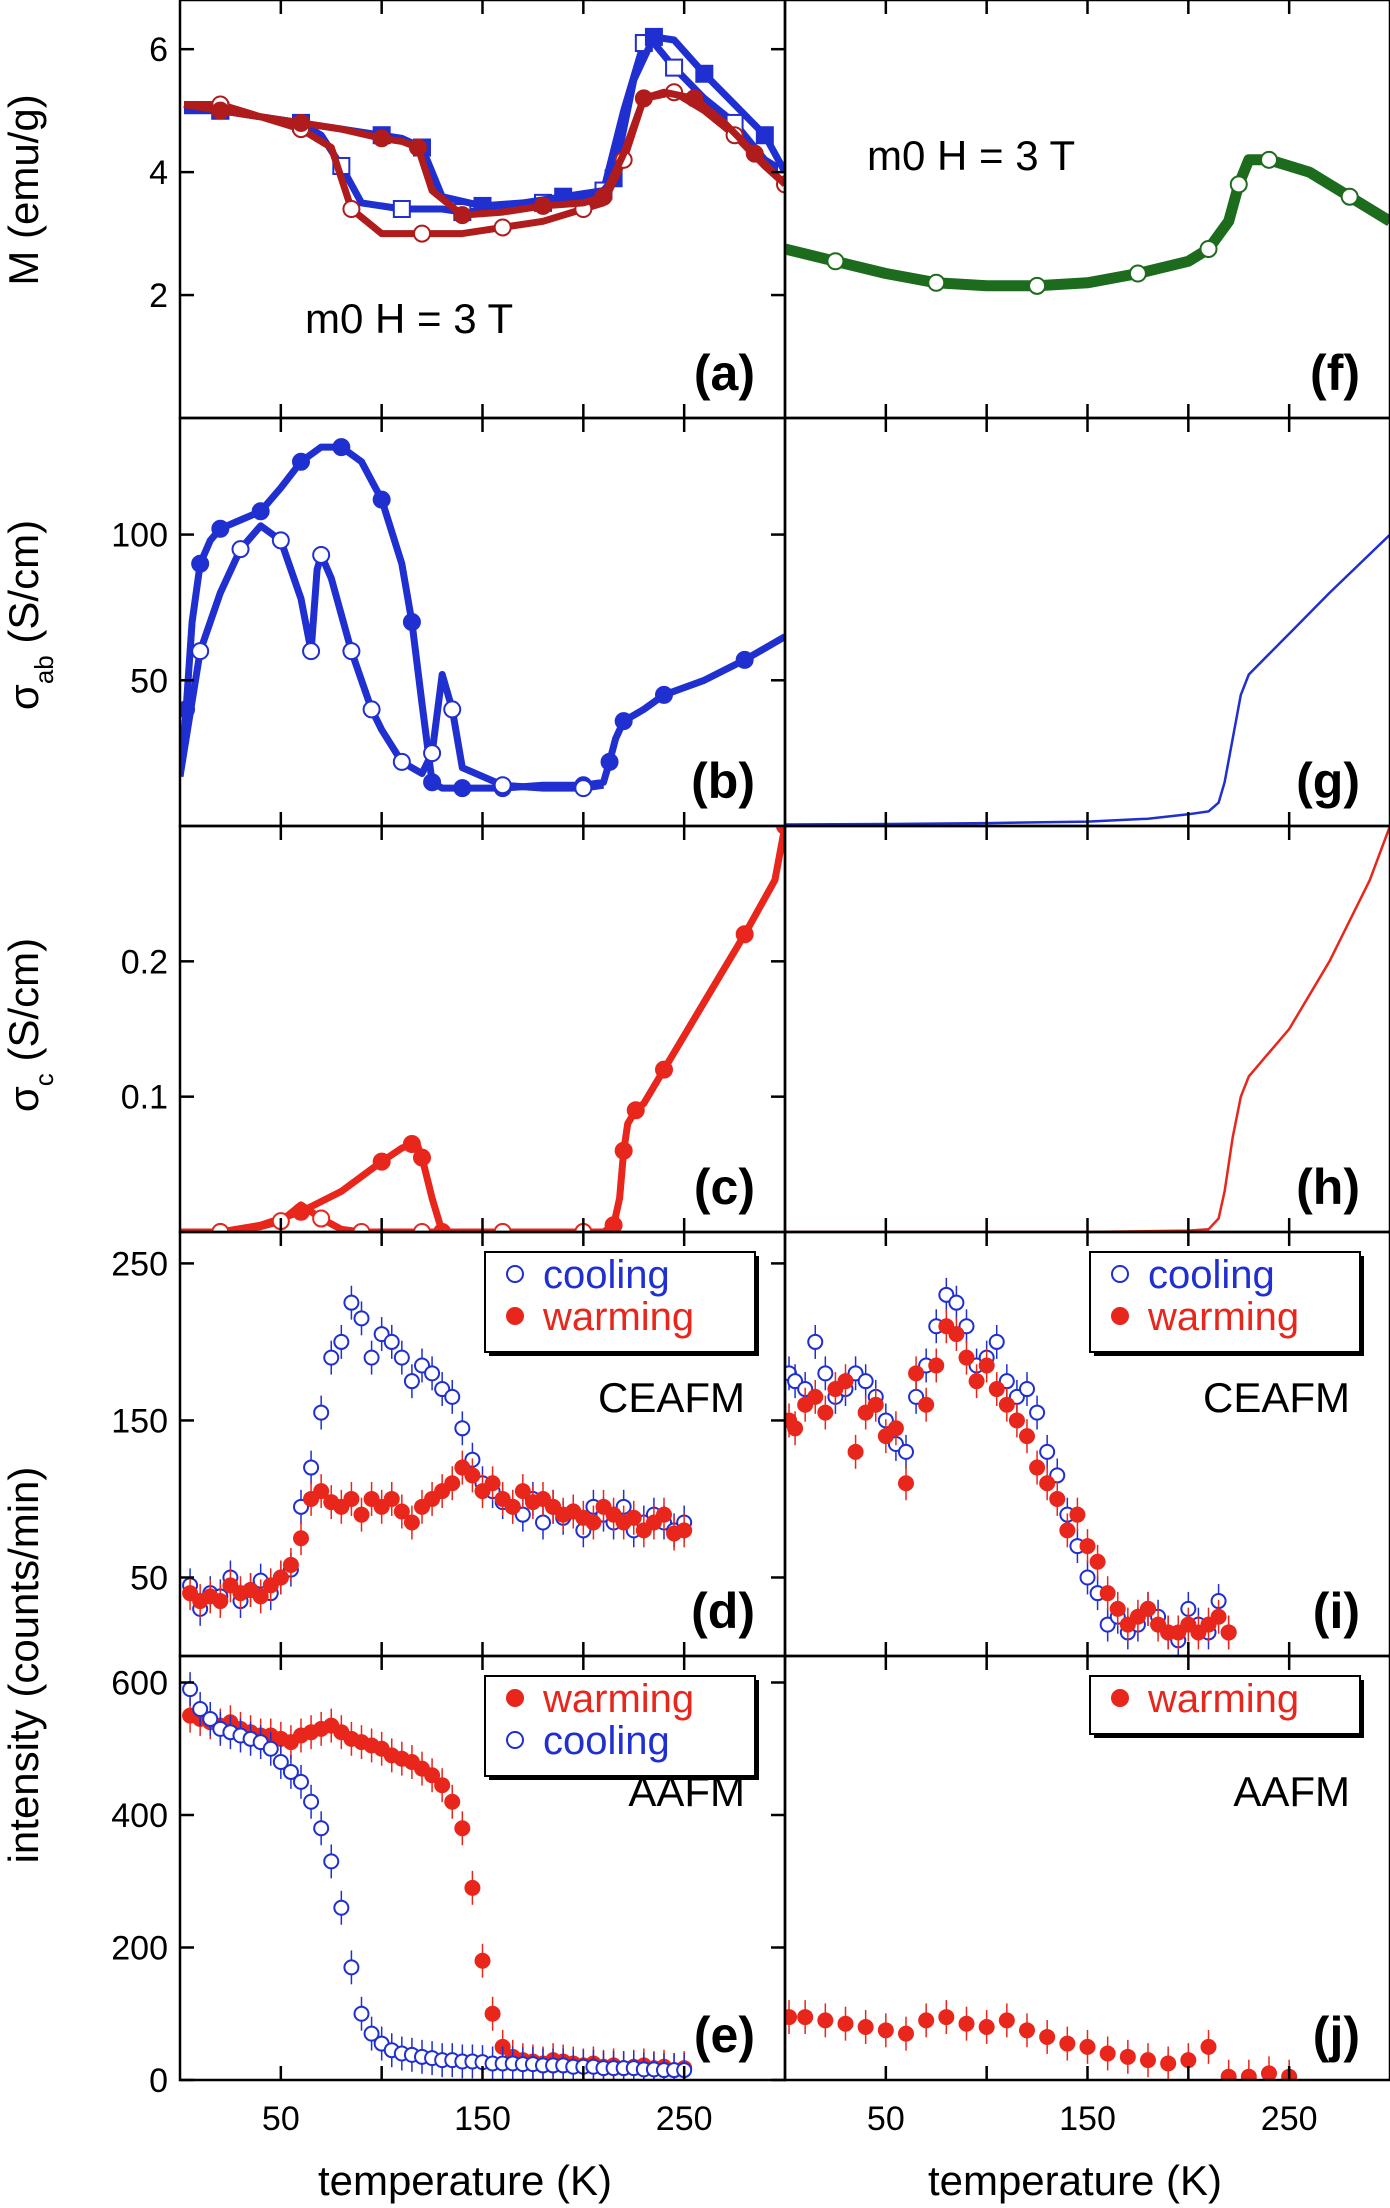  I want to click on y-tick-label-d: 250, so click(139, 1264).